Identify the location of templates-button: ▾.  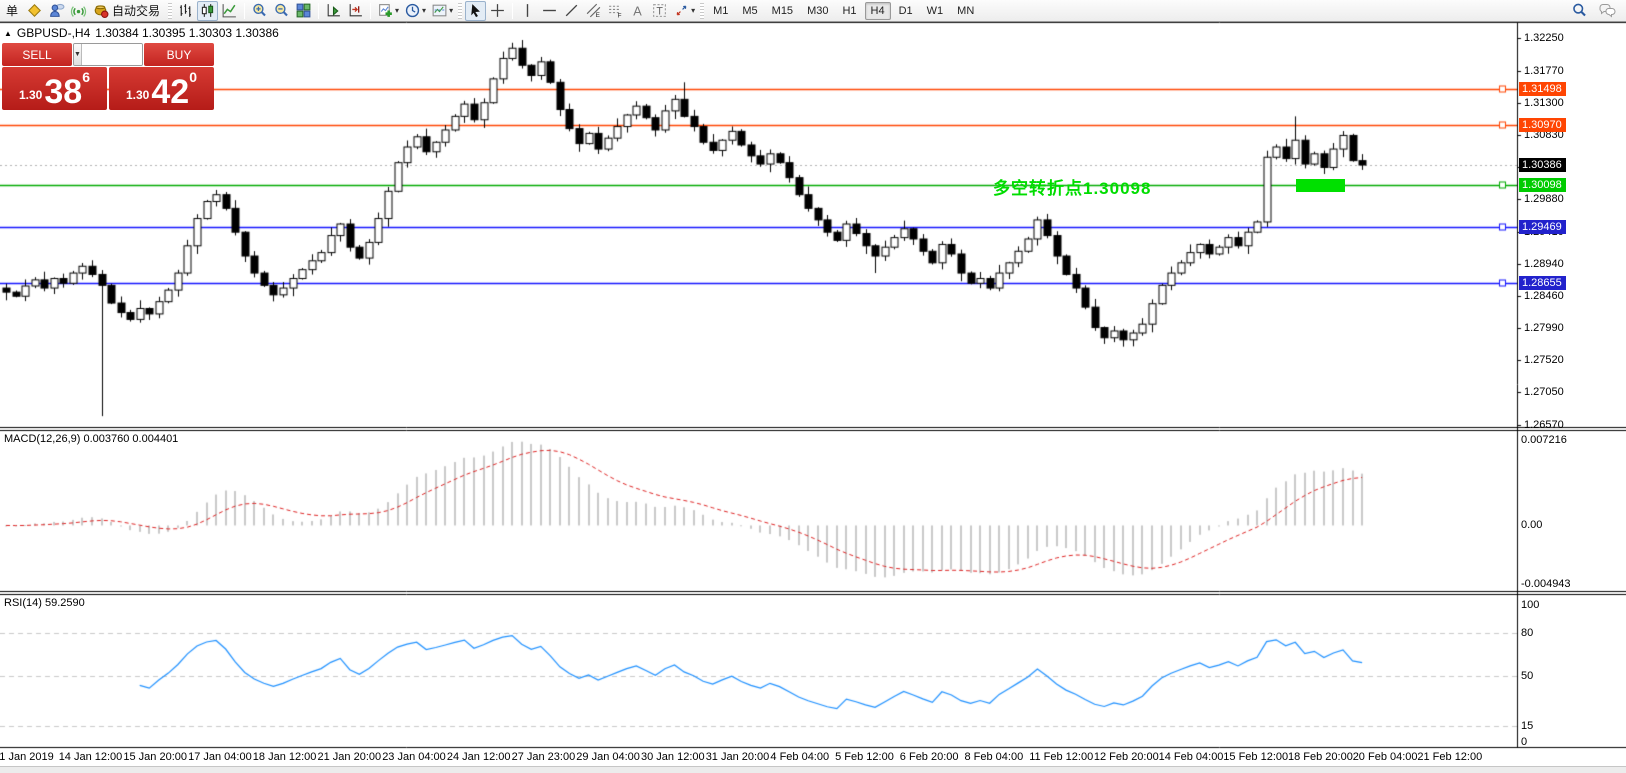
(442, 11).